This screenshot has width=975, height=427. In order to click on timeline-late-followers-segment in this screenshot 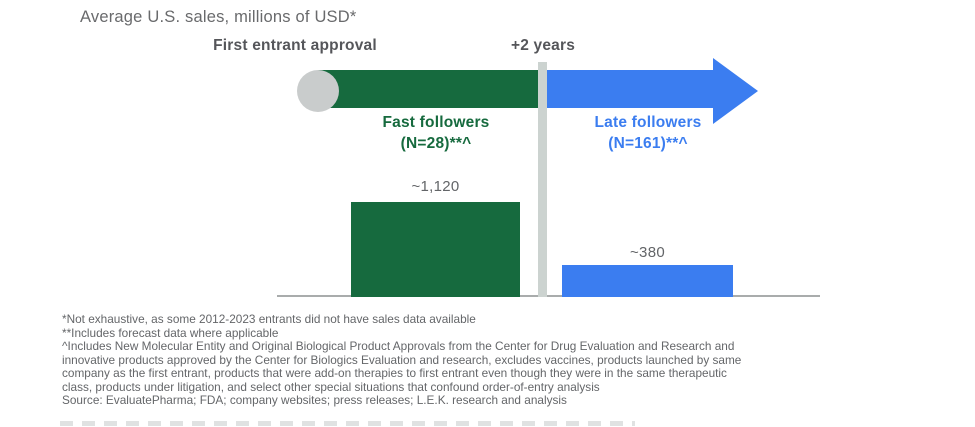, I will do `click(630, 89)`.